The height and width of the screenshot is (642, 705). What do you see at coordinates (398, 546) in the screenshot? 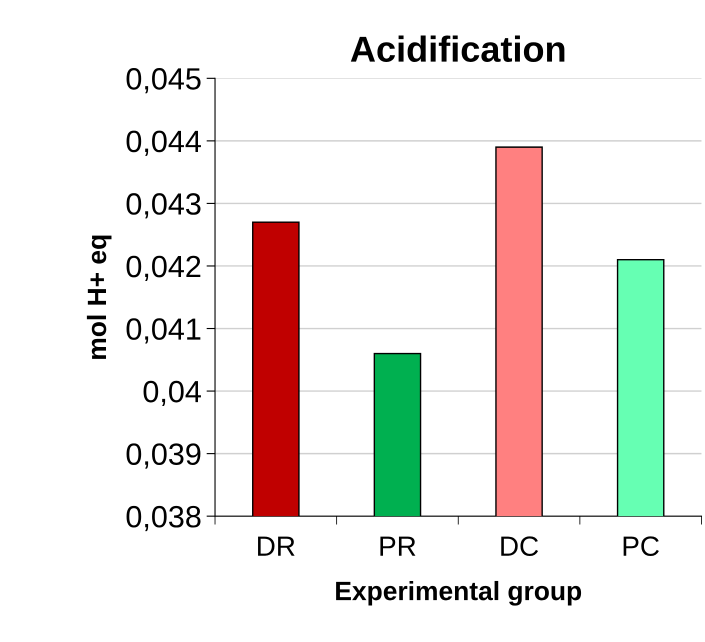
I see `x-tick-label: PR` at bounding box center [398, 546].